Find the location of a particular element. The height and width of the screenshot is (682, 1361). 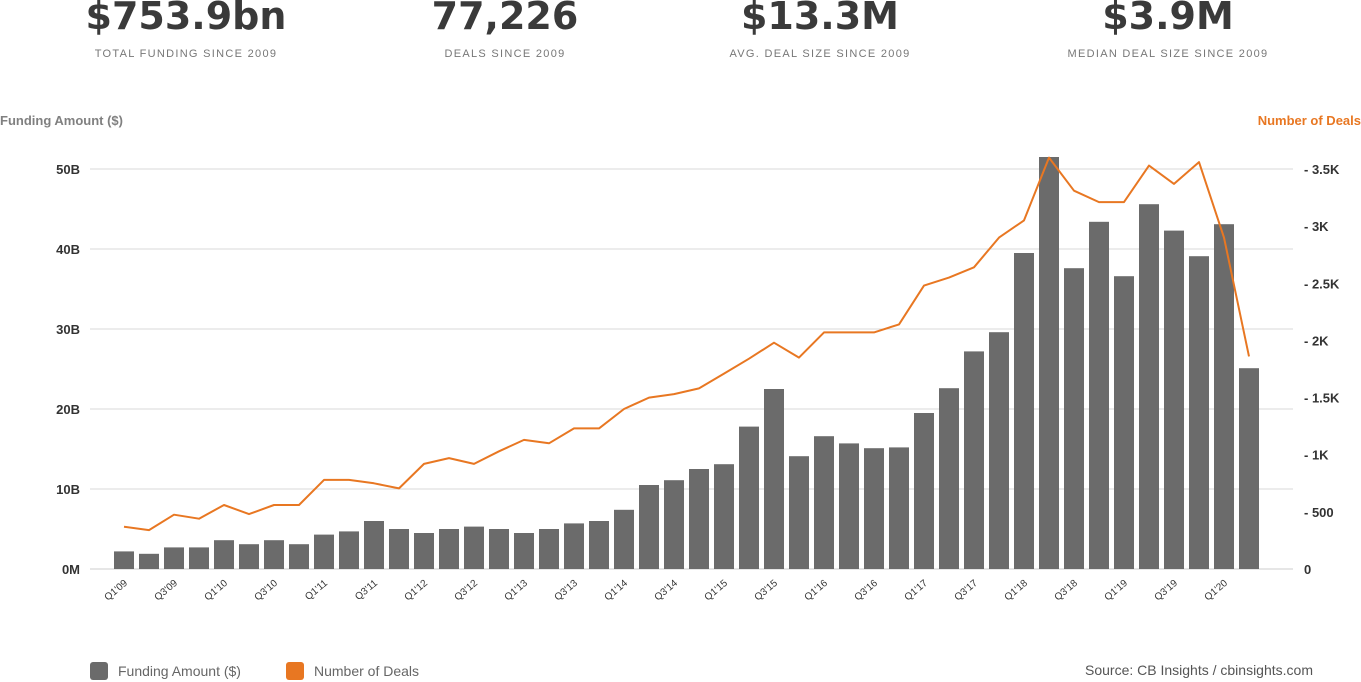

x-tick-label: Q1'10 is located at coordinates (217, 591).